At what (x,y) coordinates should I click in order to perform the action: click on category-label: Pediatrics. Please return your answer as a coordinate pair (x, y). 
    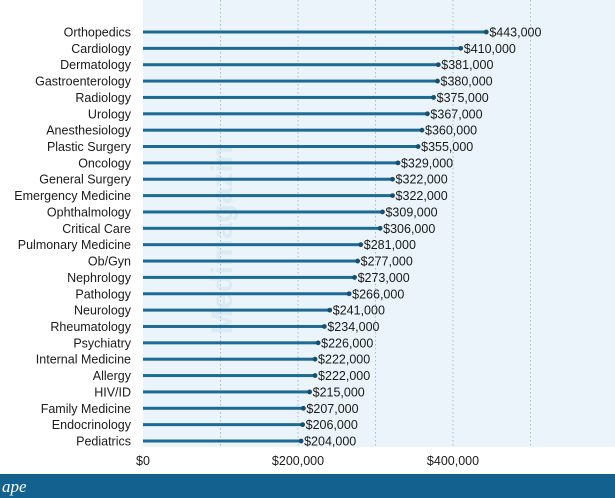
    Looking at the image, I should click on (103, 442).